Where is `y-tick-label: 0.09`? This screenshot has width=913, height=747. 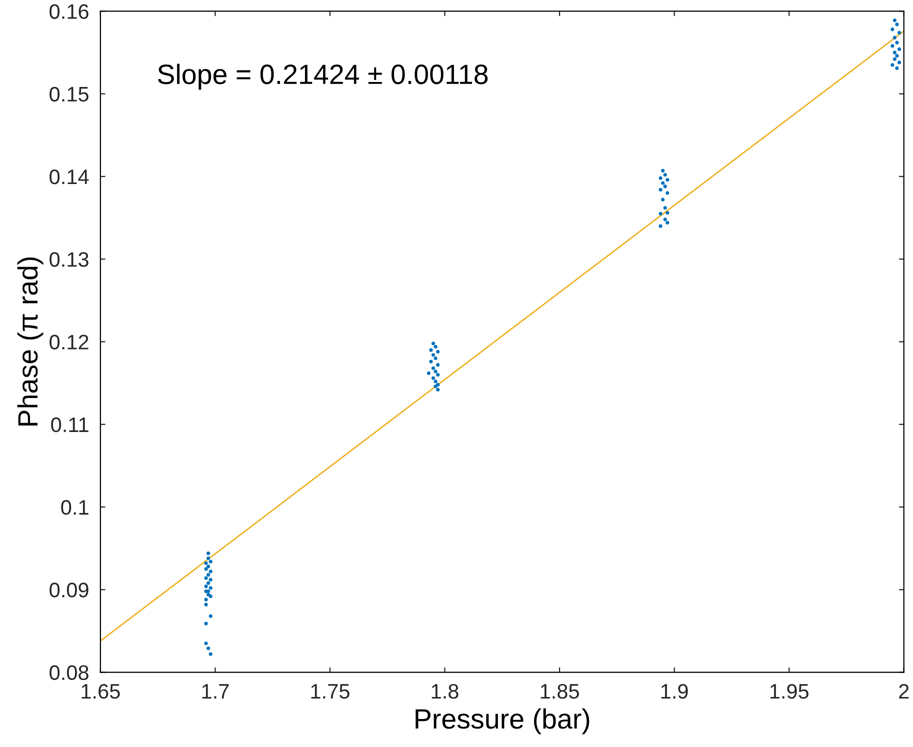
y-tick-label: 0.09 is located at coordinates (69, 590).